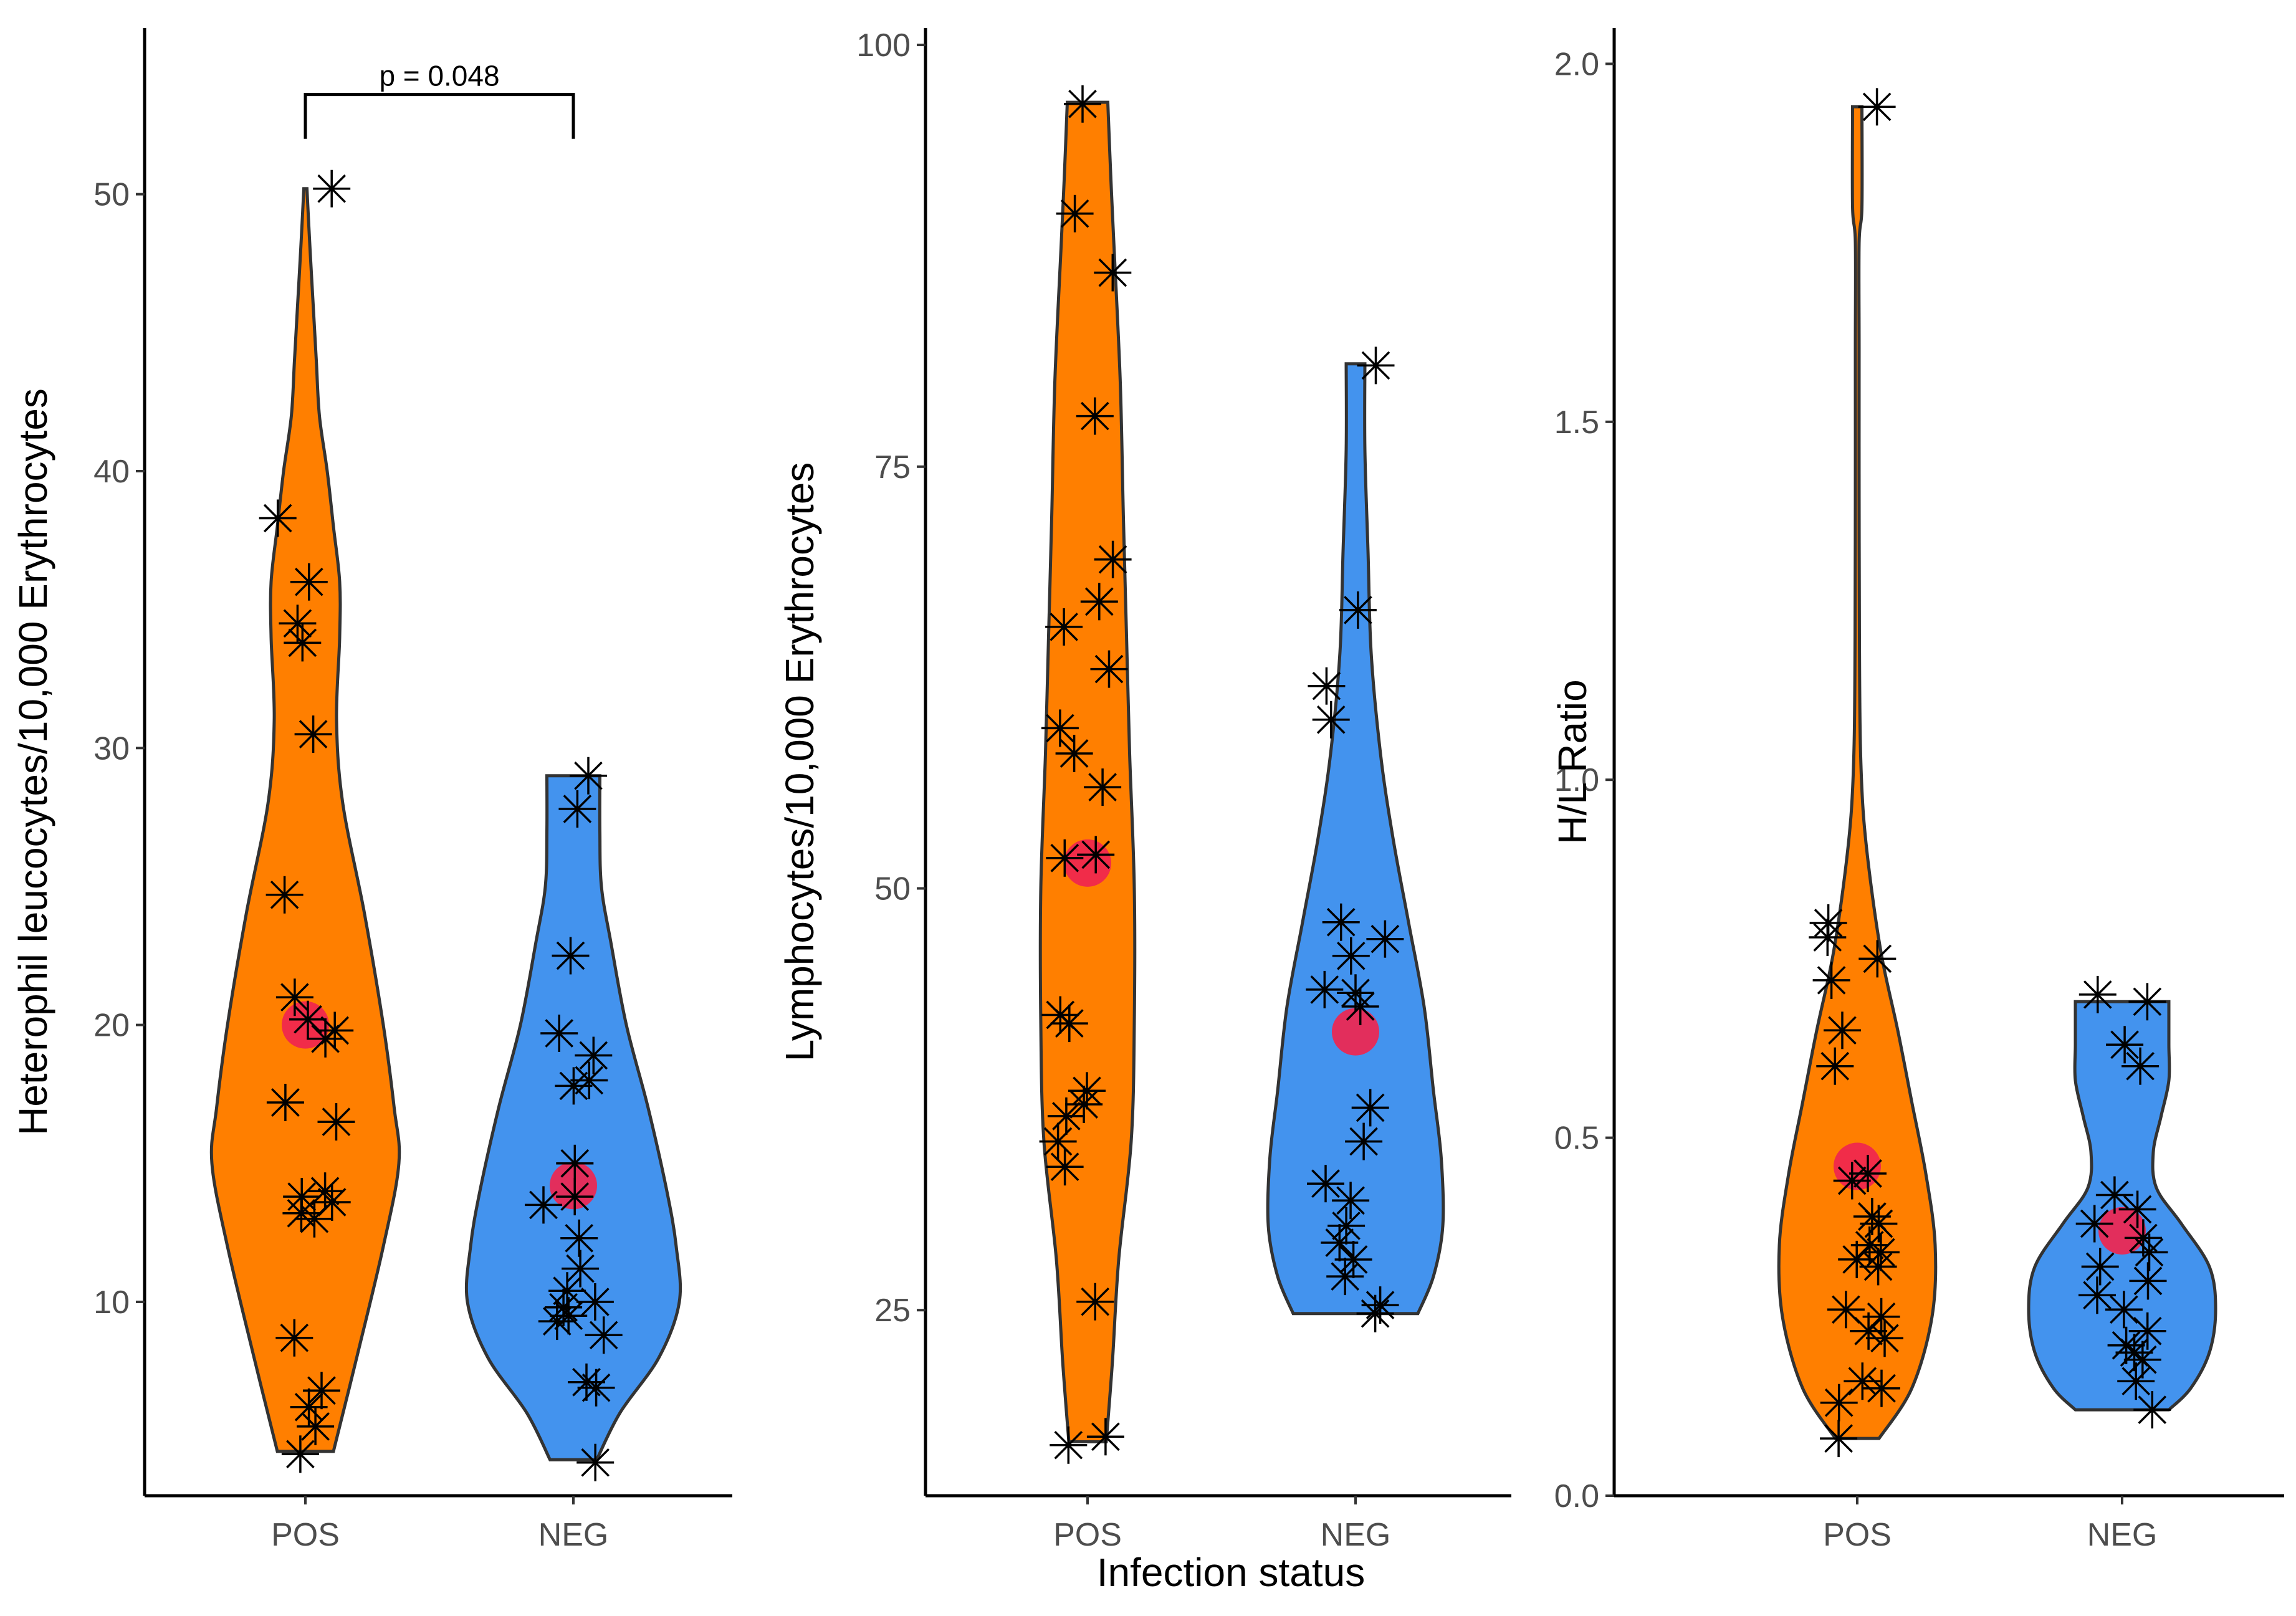 This screenshot has height=1616, width=2296. Describe the element at coordinates (1577, 1139) in the screenshot. I see `y-tick-label: 0.5` at that location.